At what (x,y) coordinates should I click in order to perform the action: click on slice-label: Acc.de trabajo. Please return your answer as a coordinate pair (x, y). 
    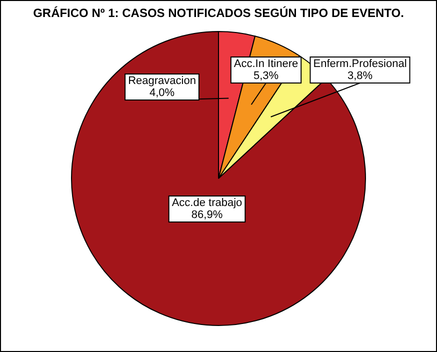
    Looking at the image, I should click on (207, 203).